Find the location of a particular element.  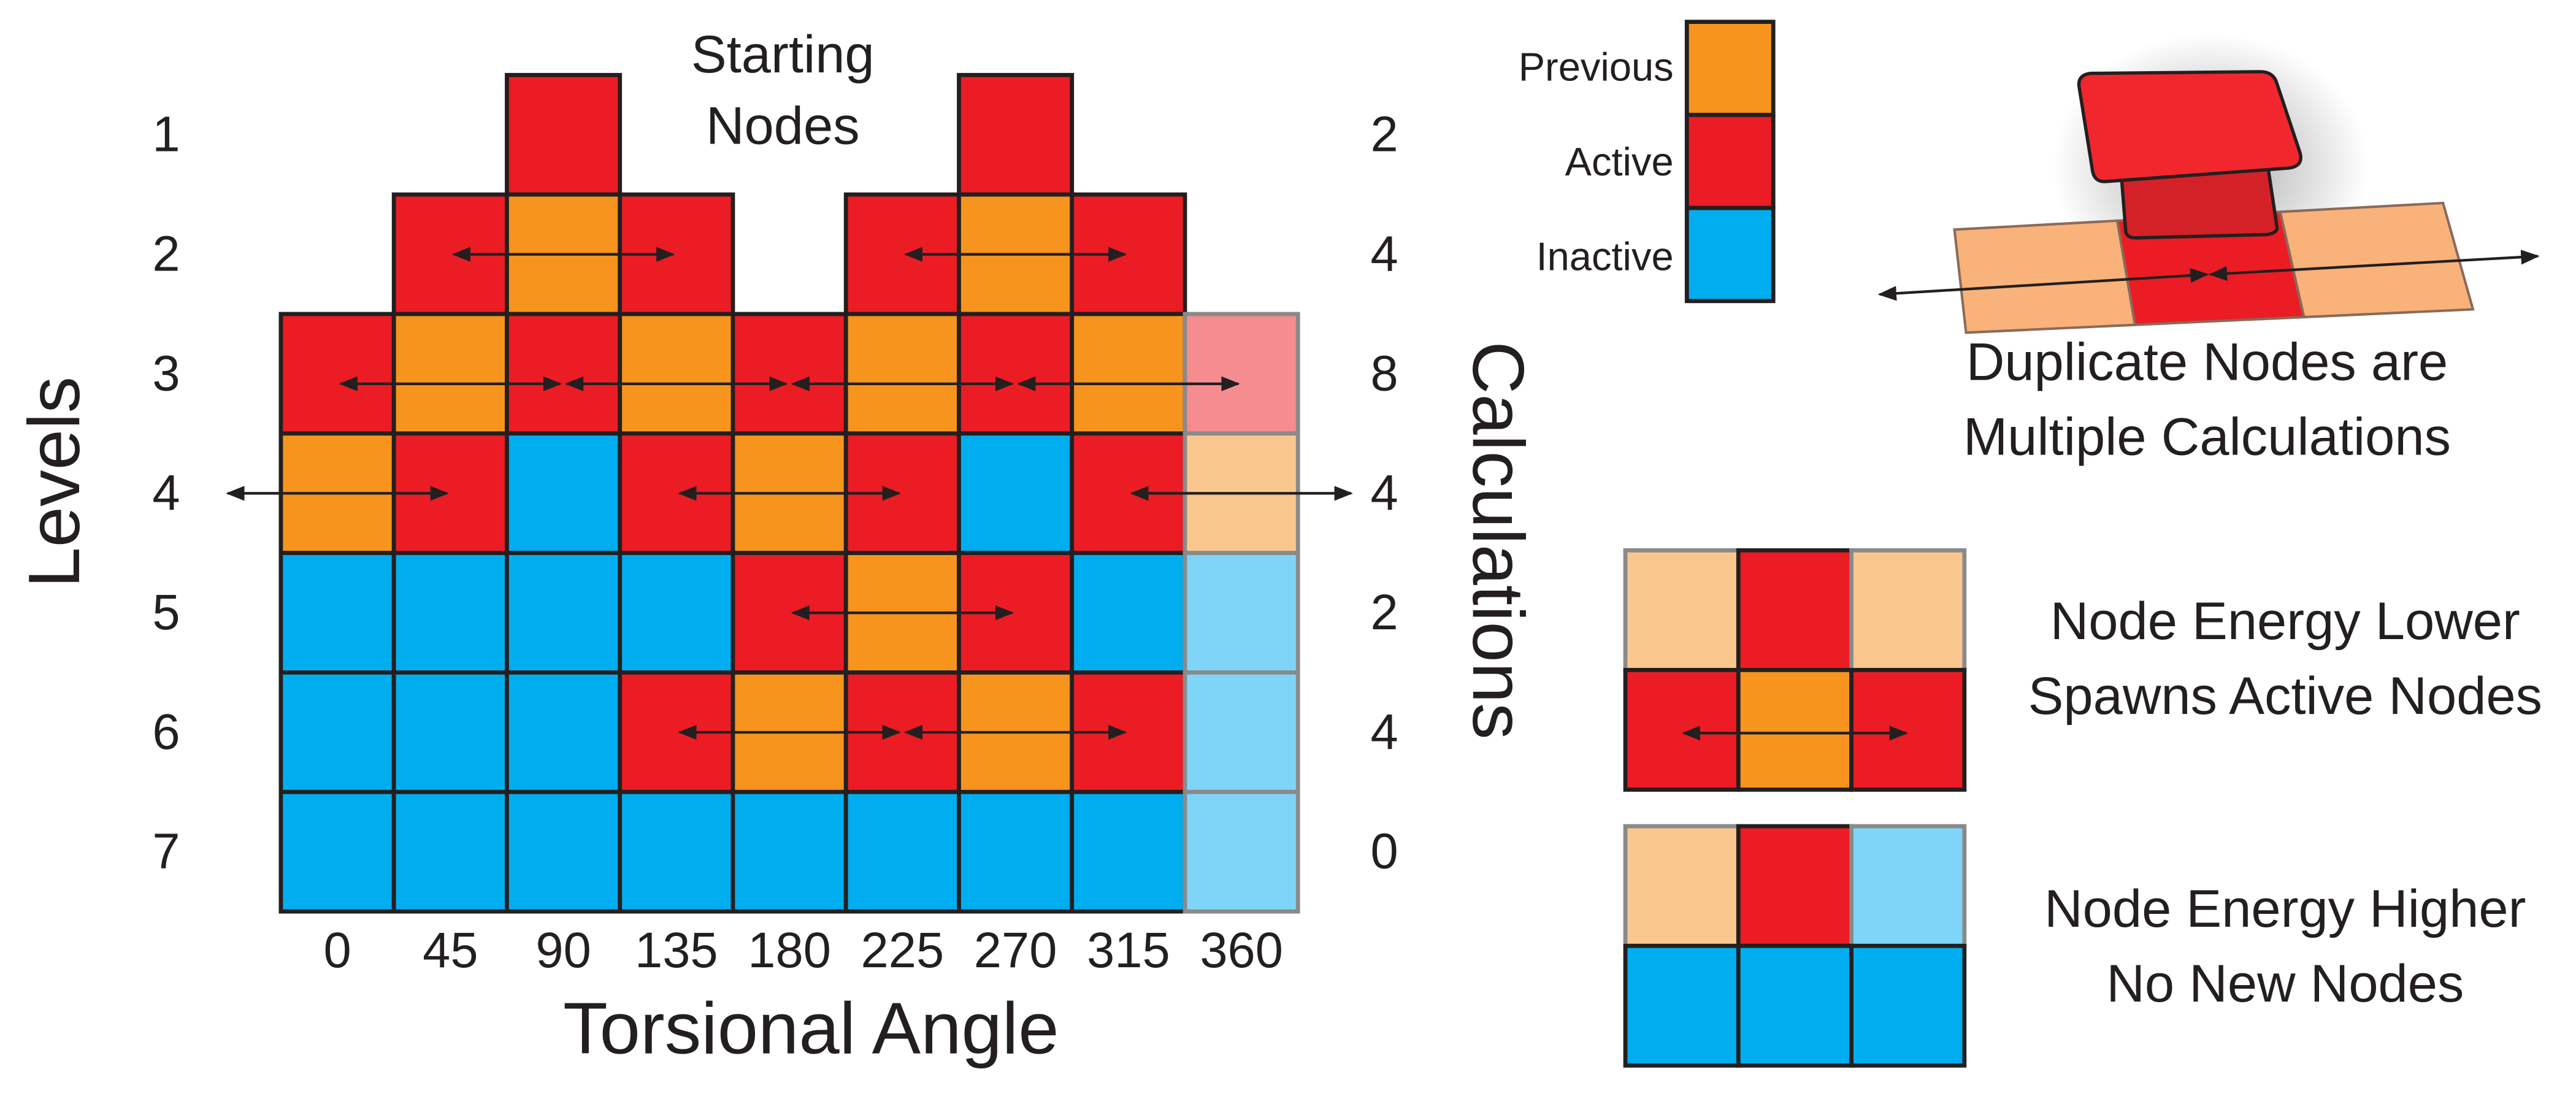

raised-tile is located at coordinates (2189, 126).